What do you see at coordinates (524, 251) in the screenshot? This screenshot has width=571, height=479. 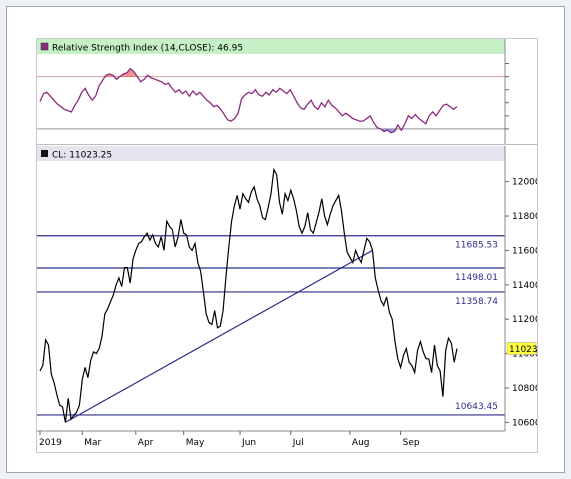 I see `y-tick-label: 11600` at bounding box center [524, 251].